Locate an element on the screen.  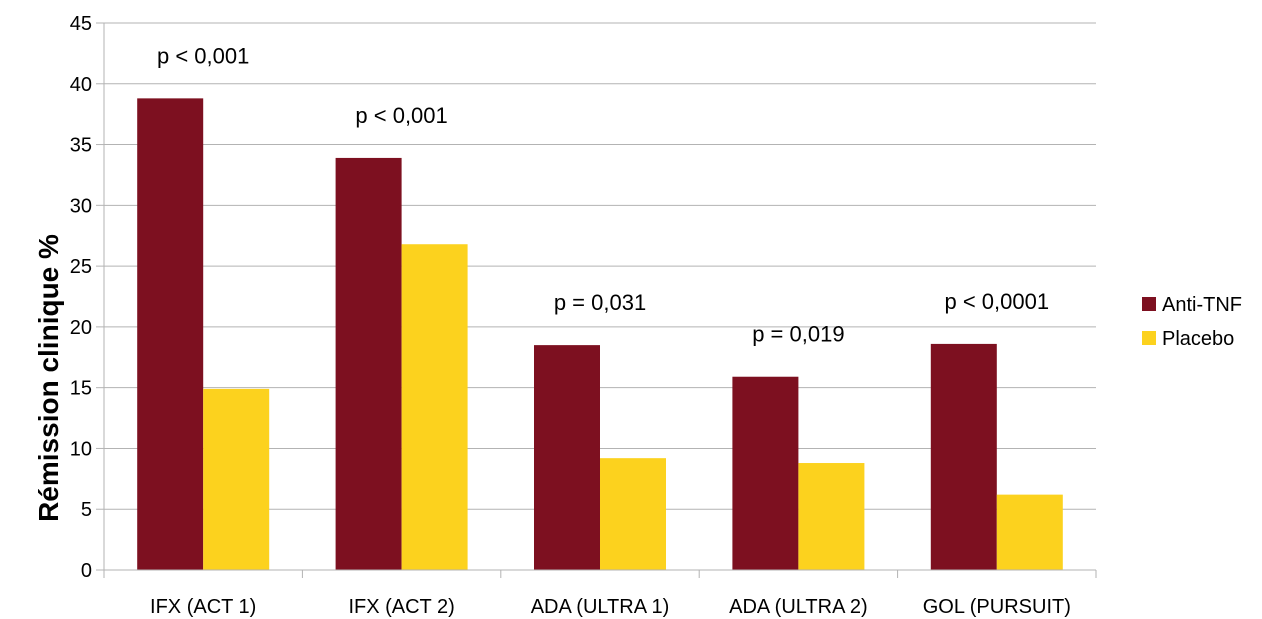
x-tick-label: ADA (ULTRA 1) is located at coordinates (600, 607).